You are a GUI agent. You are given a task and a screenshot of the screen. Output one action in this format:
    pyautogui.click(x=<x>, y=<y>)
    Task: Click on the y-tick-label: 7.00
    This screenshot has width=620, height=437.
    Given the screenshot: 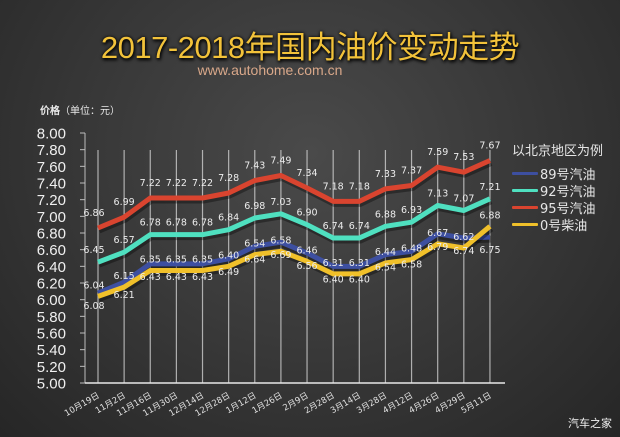 What is the action you would take?
    pyautogui.click(x=51, y=217)
    